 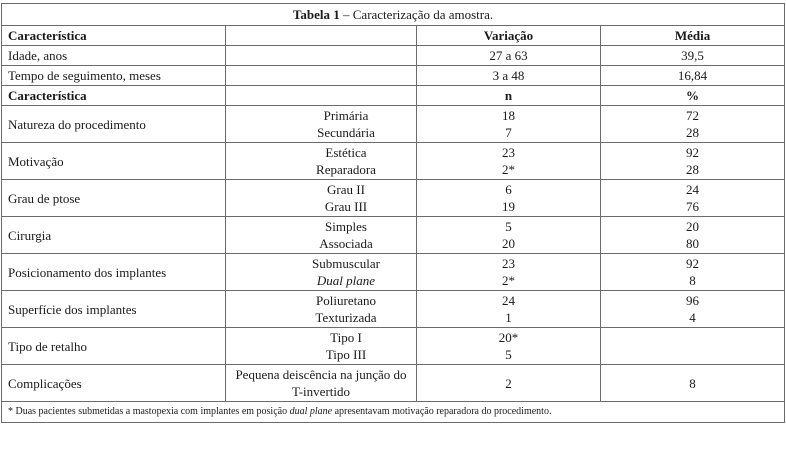 What do you see at coordinates (321, 198) in the screenshot?
I see `subcategories: Grau II Grau III` at bounding box center [321, 198].